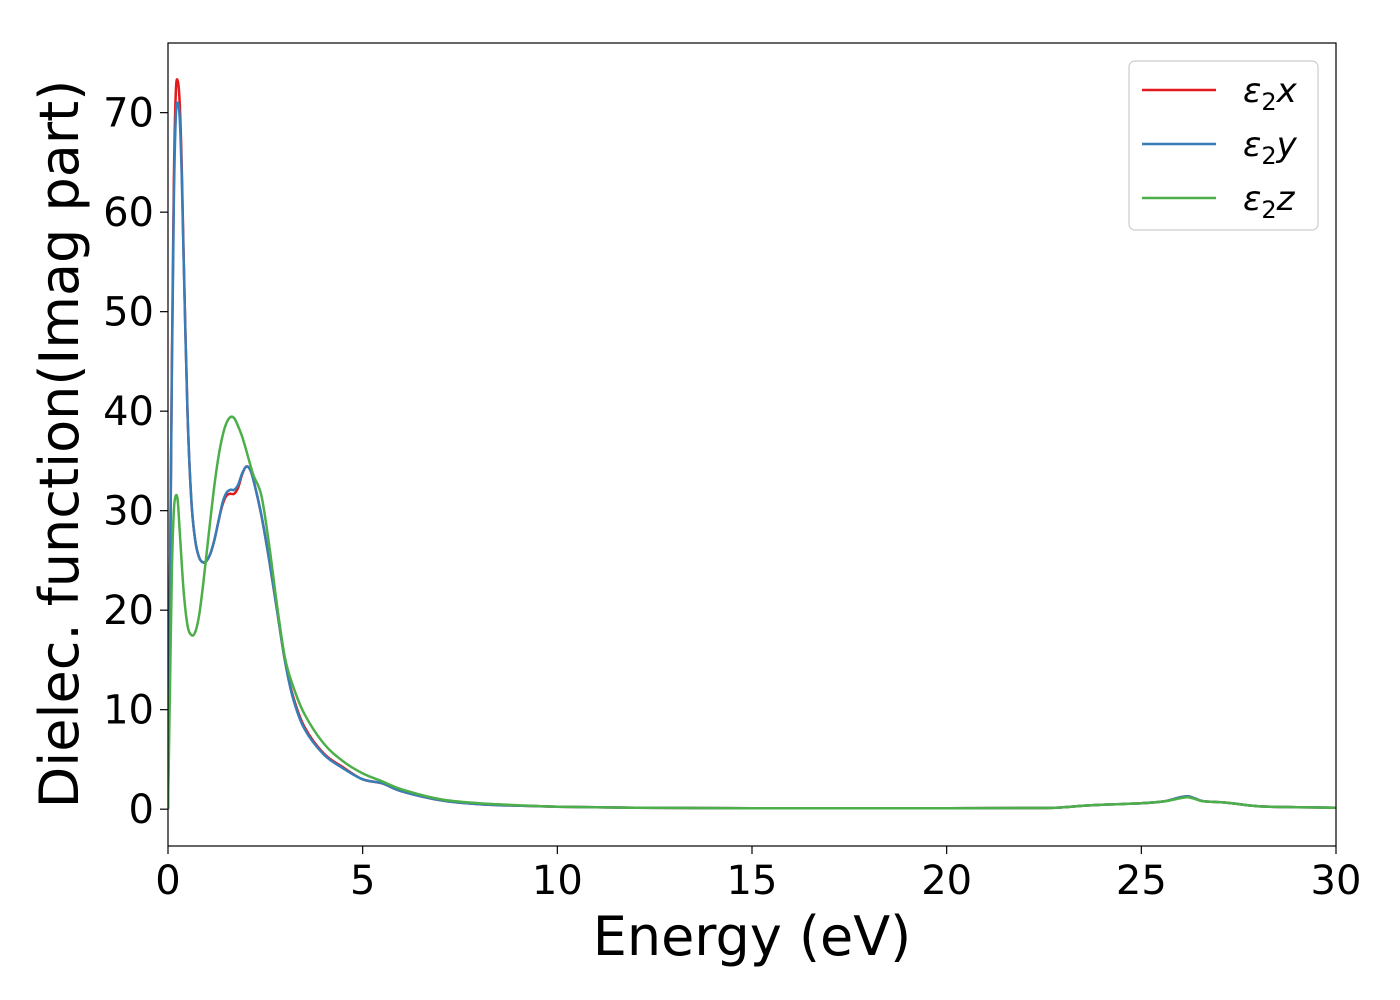 Image resolution: width=1400 pixels, height=1000 pixels. Describe the element at coordinates (128, 114) in the screenshot. I see `y-tick-label: 70` at that location.